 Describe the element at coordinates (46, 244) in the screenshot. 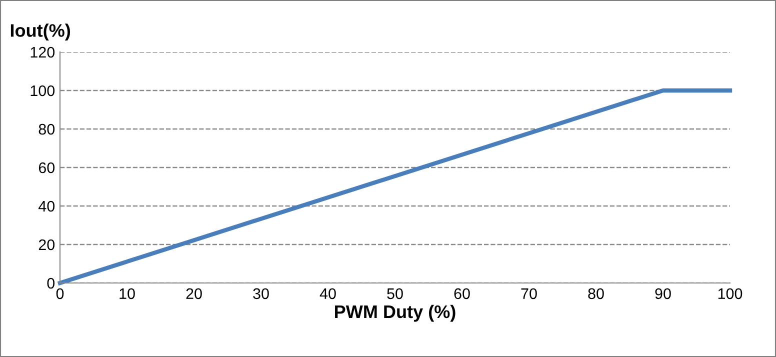

I see `y-tick-label: 20` at that location.